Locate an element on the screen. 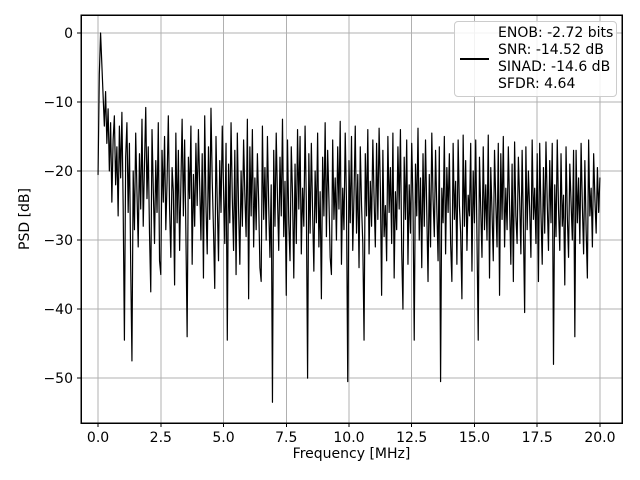  y-tick-label: −10 is located at coordinates (58, 103).